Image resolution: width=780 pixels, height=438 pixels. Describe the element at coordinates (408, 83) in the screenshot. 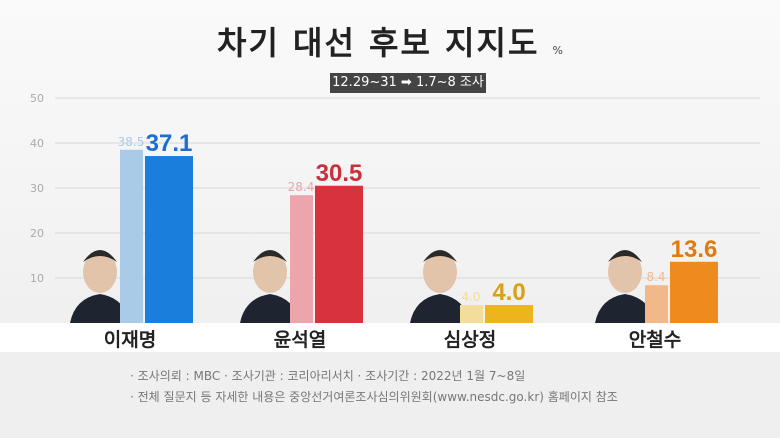

I see `period-label: 12.29~31 ➡ 1.7~8 조사` at that location.